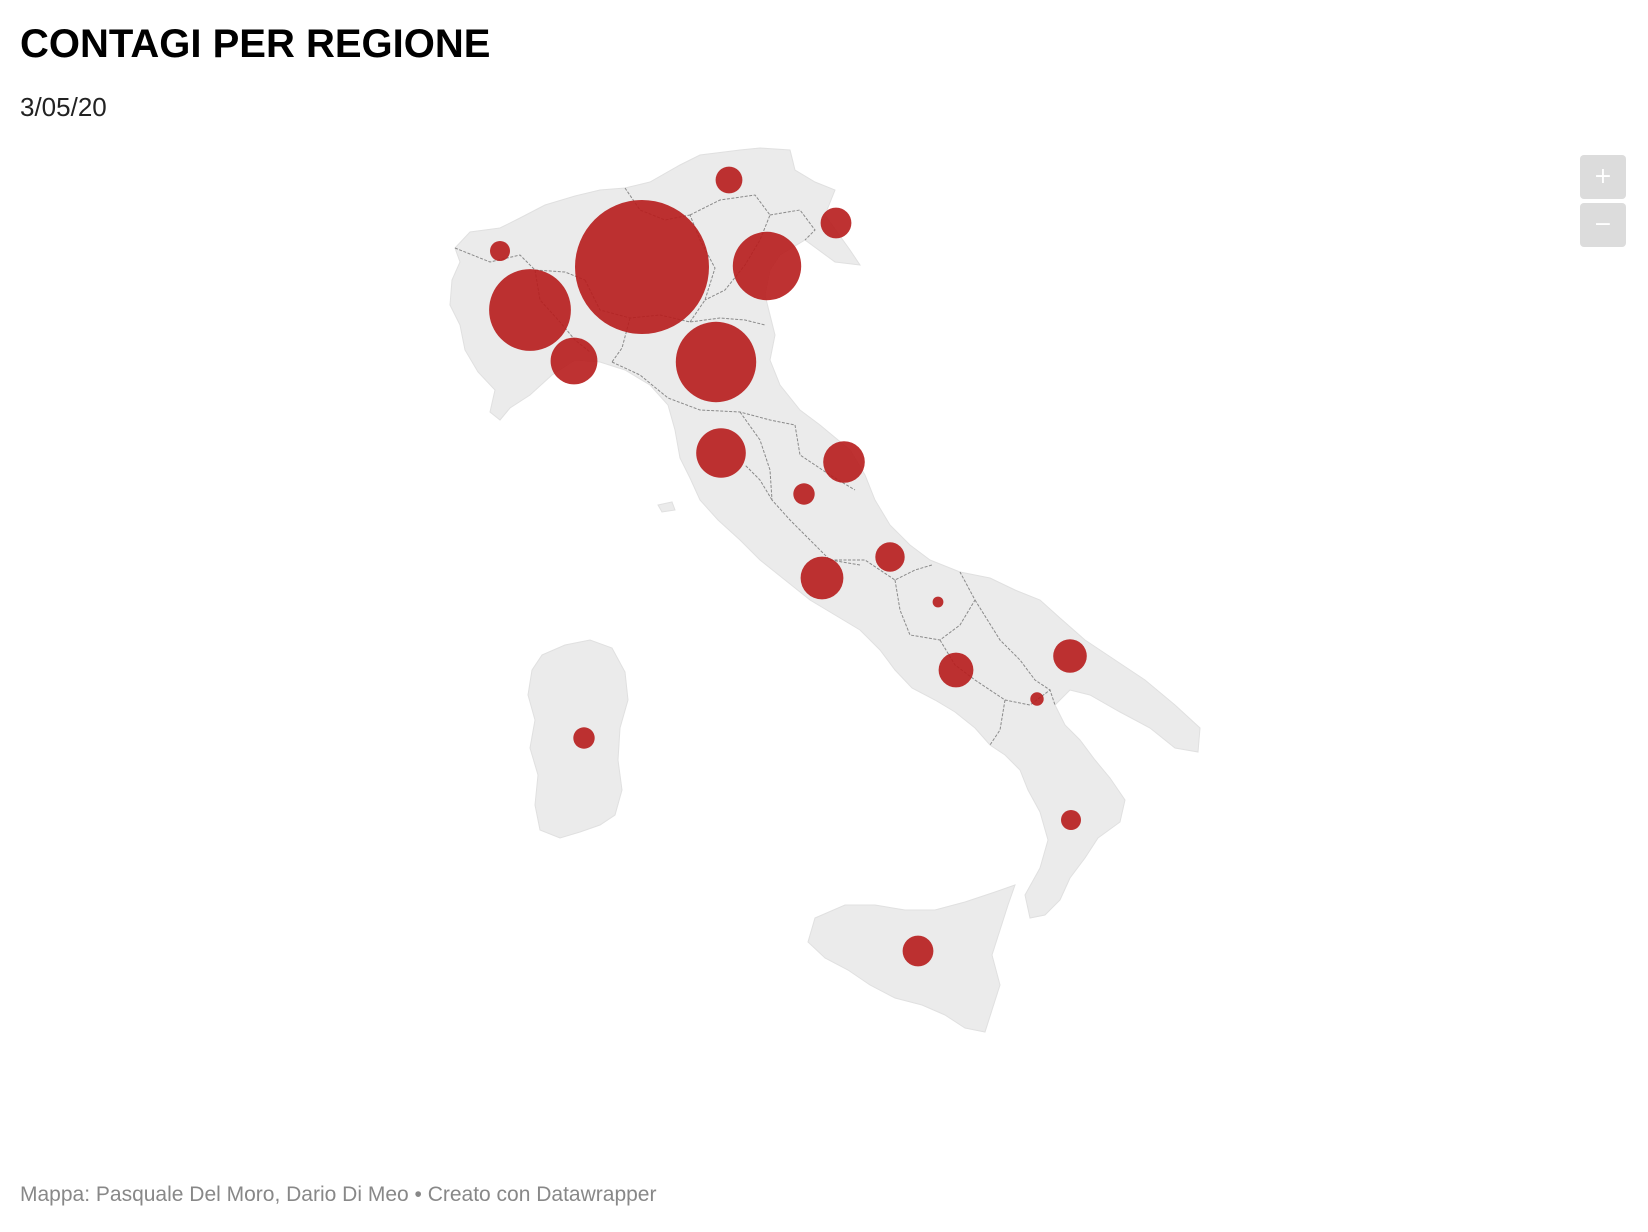 This screenshot has height=1232, width=1648. I want to click on bubble-campania, so click(956, 670).